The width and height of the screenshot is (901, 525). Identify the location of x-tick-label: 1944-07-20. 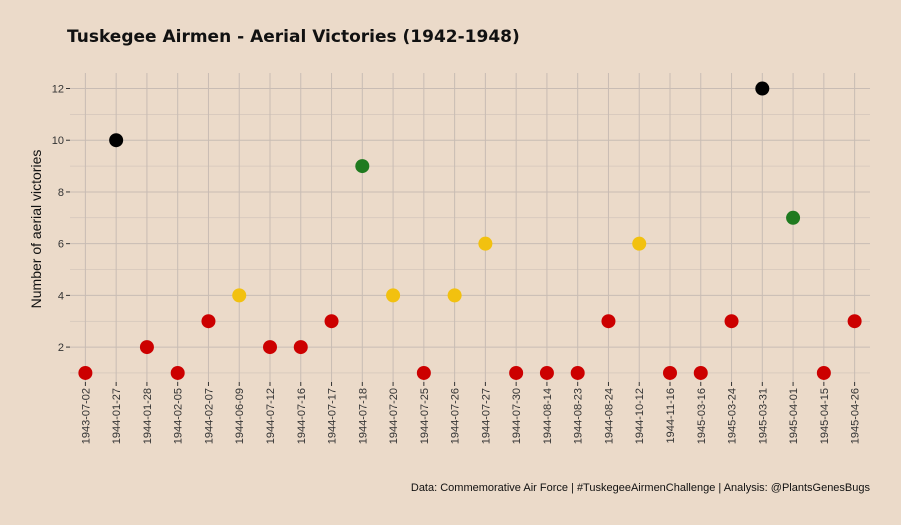
(394, 416).